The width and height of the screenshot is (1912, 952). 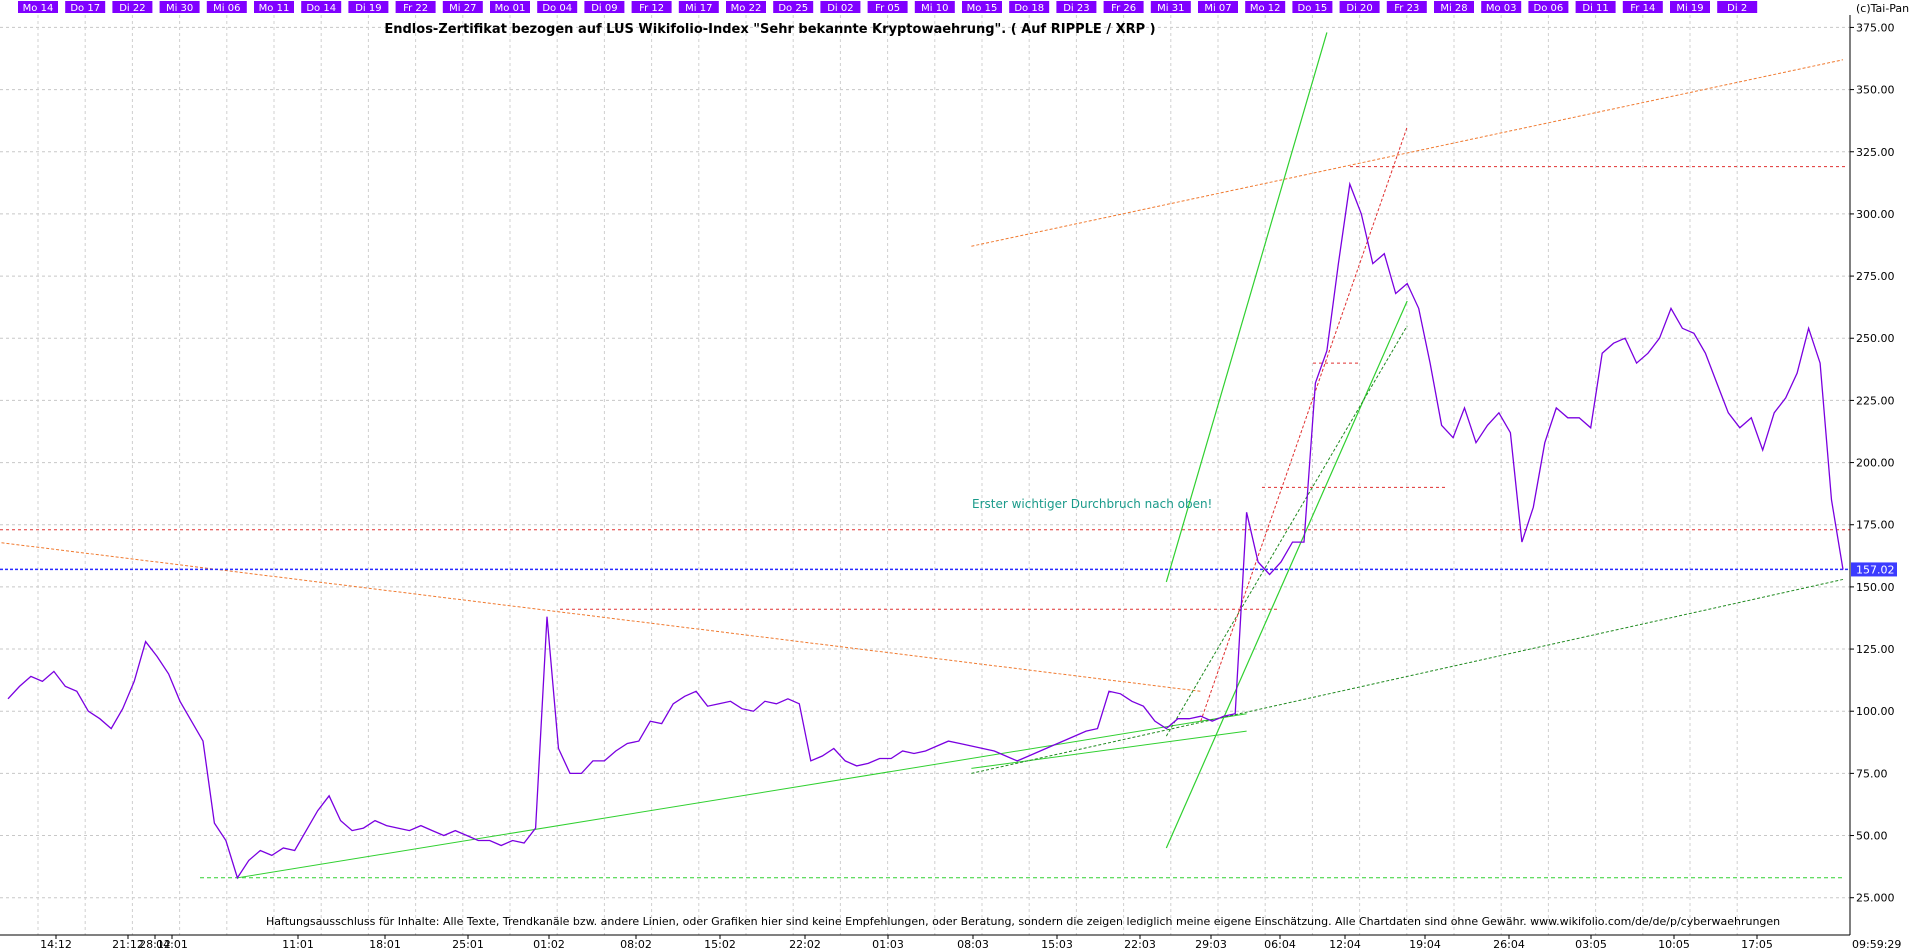 What do you see at coordinates (720, 944) in the screenshot?
I see `date-label: 15:02` at bounding box center [720, 944].